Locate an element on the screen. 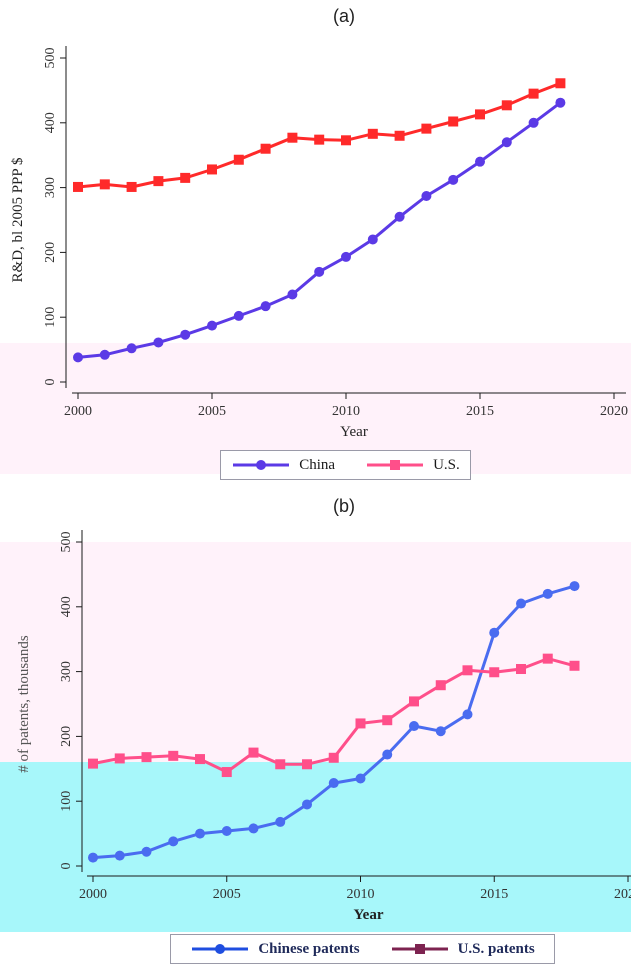  legend-a-china: China is located at coordinates (283, 465).